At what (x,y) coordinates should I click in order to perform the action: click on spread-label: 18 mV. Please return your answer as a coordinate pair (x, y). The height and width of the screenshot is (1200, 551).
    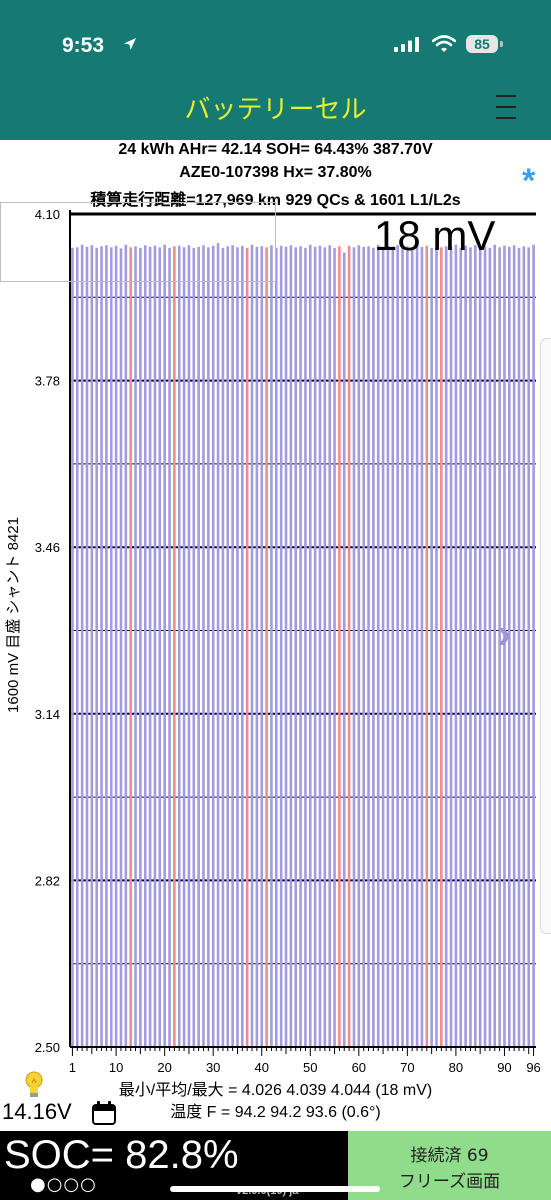
    Looking at the image, I should click on (435, 235).